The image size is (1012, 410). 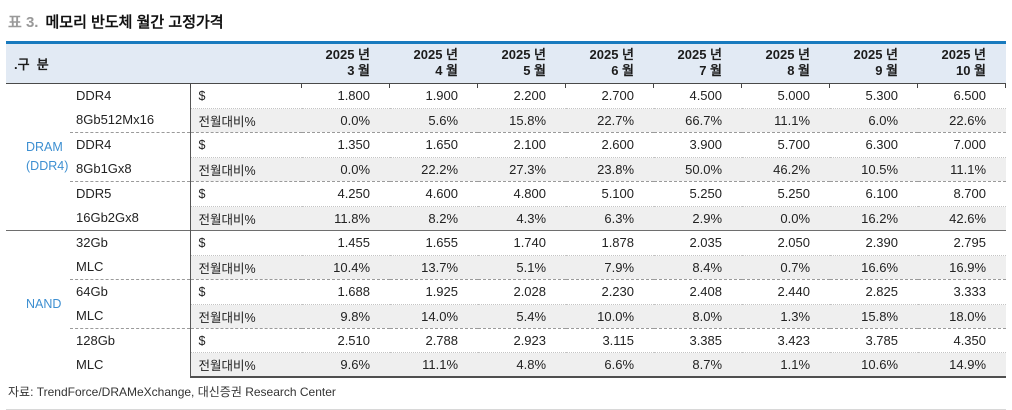 What do you see at coordinates (874, 145) in the screenshot?
I see `value-cell: 6.300` at bounding box center [874, 145].